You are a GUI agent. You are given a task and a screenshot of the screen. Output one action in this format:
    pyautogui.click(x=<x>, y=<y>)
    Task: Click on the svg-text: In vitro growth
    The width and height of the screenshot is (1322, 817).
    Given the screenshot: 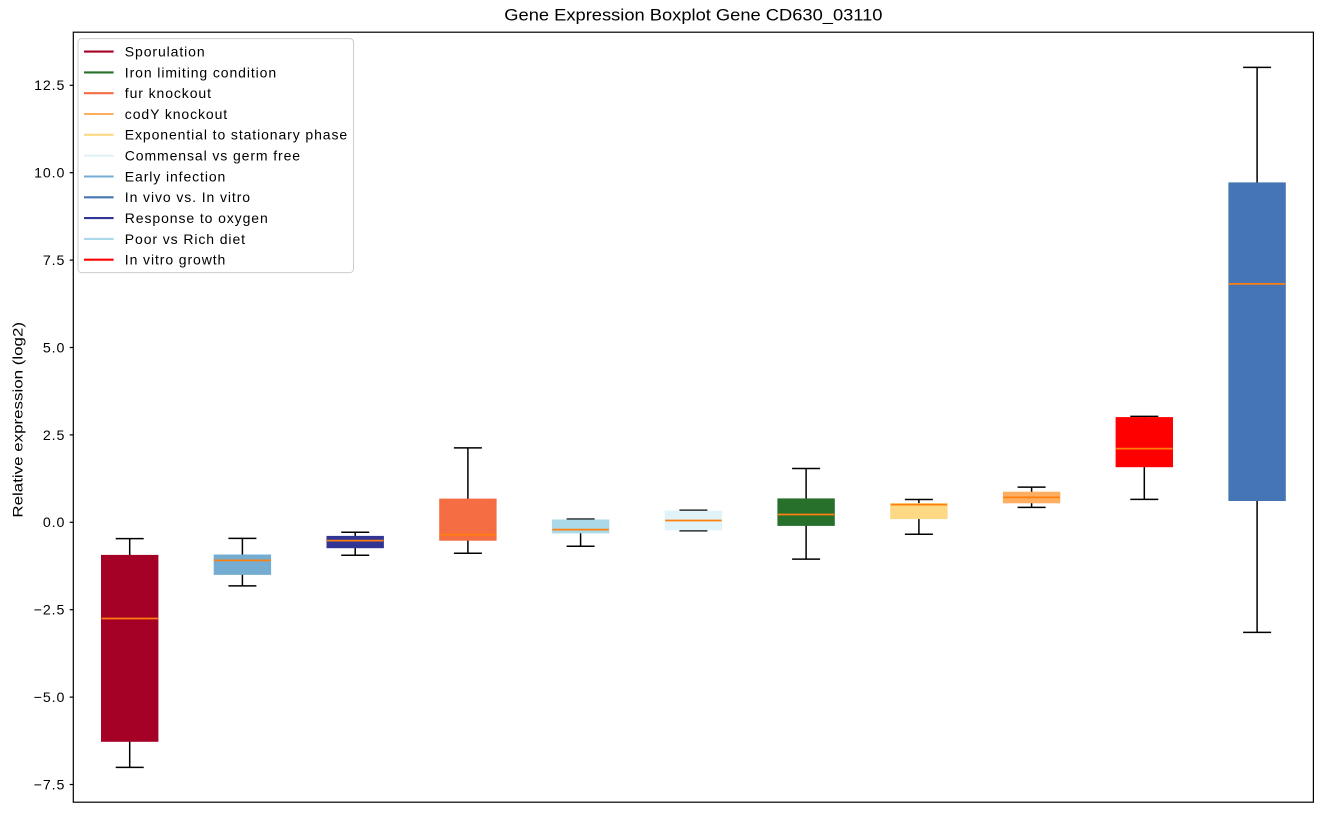 What is the action you would take?
    pyautogui.click(x=175, y=260)
    